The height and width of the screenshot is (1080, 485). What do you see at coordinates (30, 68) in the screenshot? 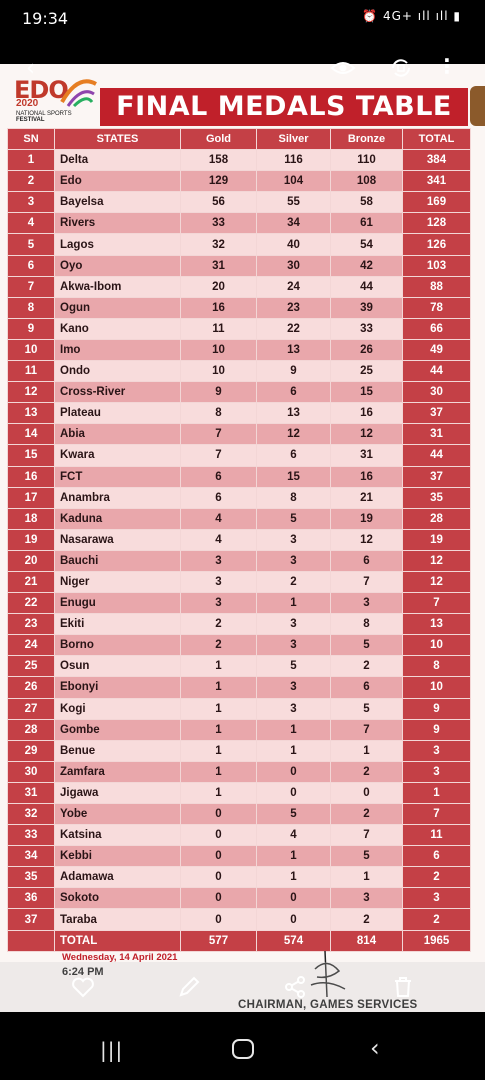
I see `back-icon: ‹` at bounding box center [30, 68].